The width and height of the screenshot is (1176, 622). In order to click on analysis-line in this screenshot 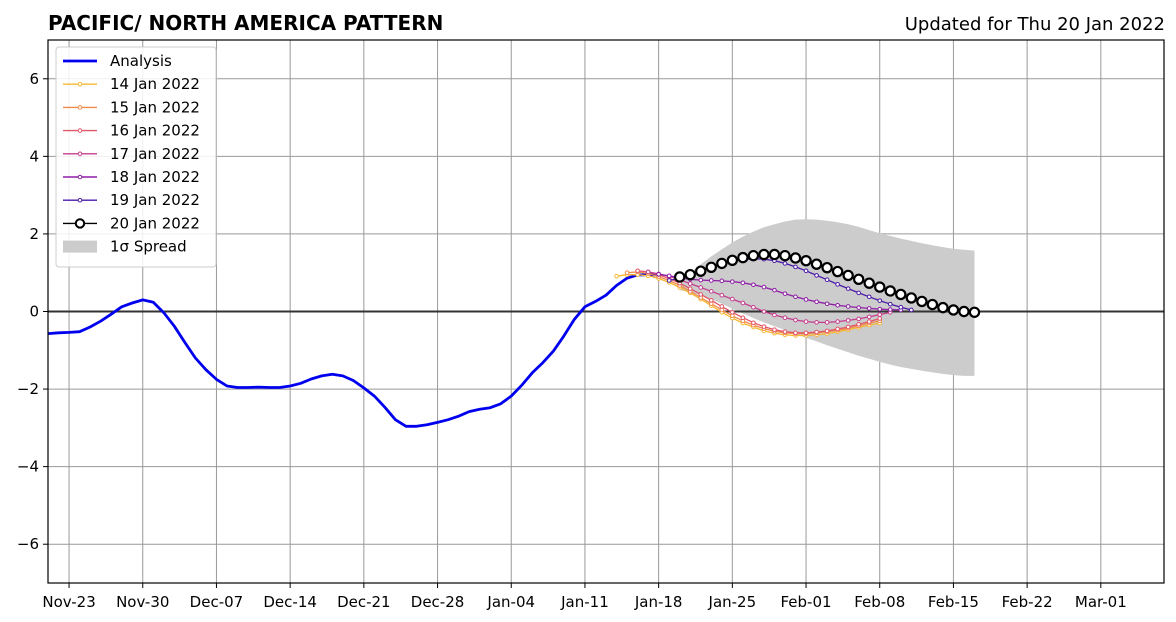, I will do `click(353, 350)`.